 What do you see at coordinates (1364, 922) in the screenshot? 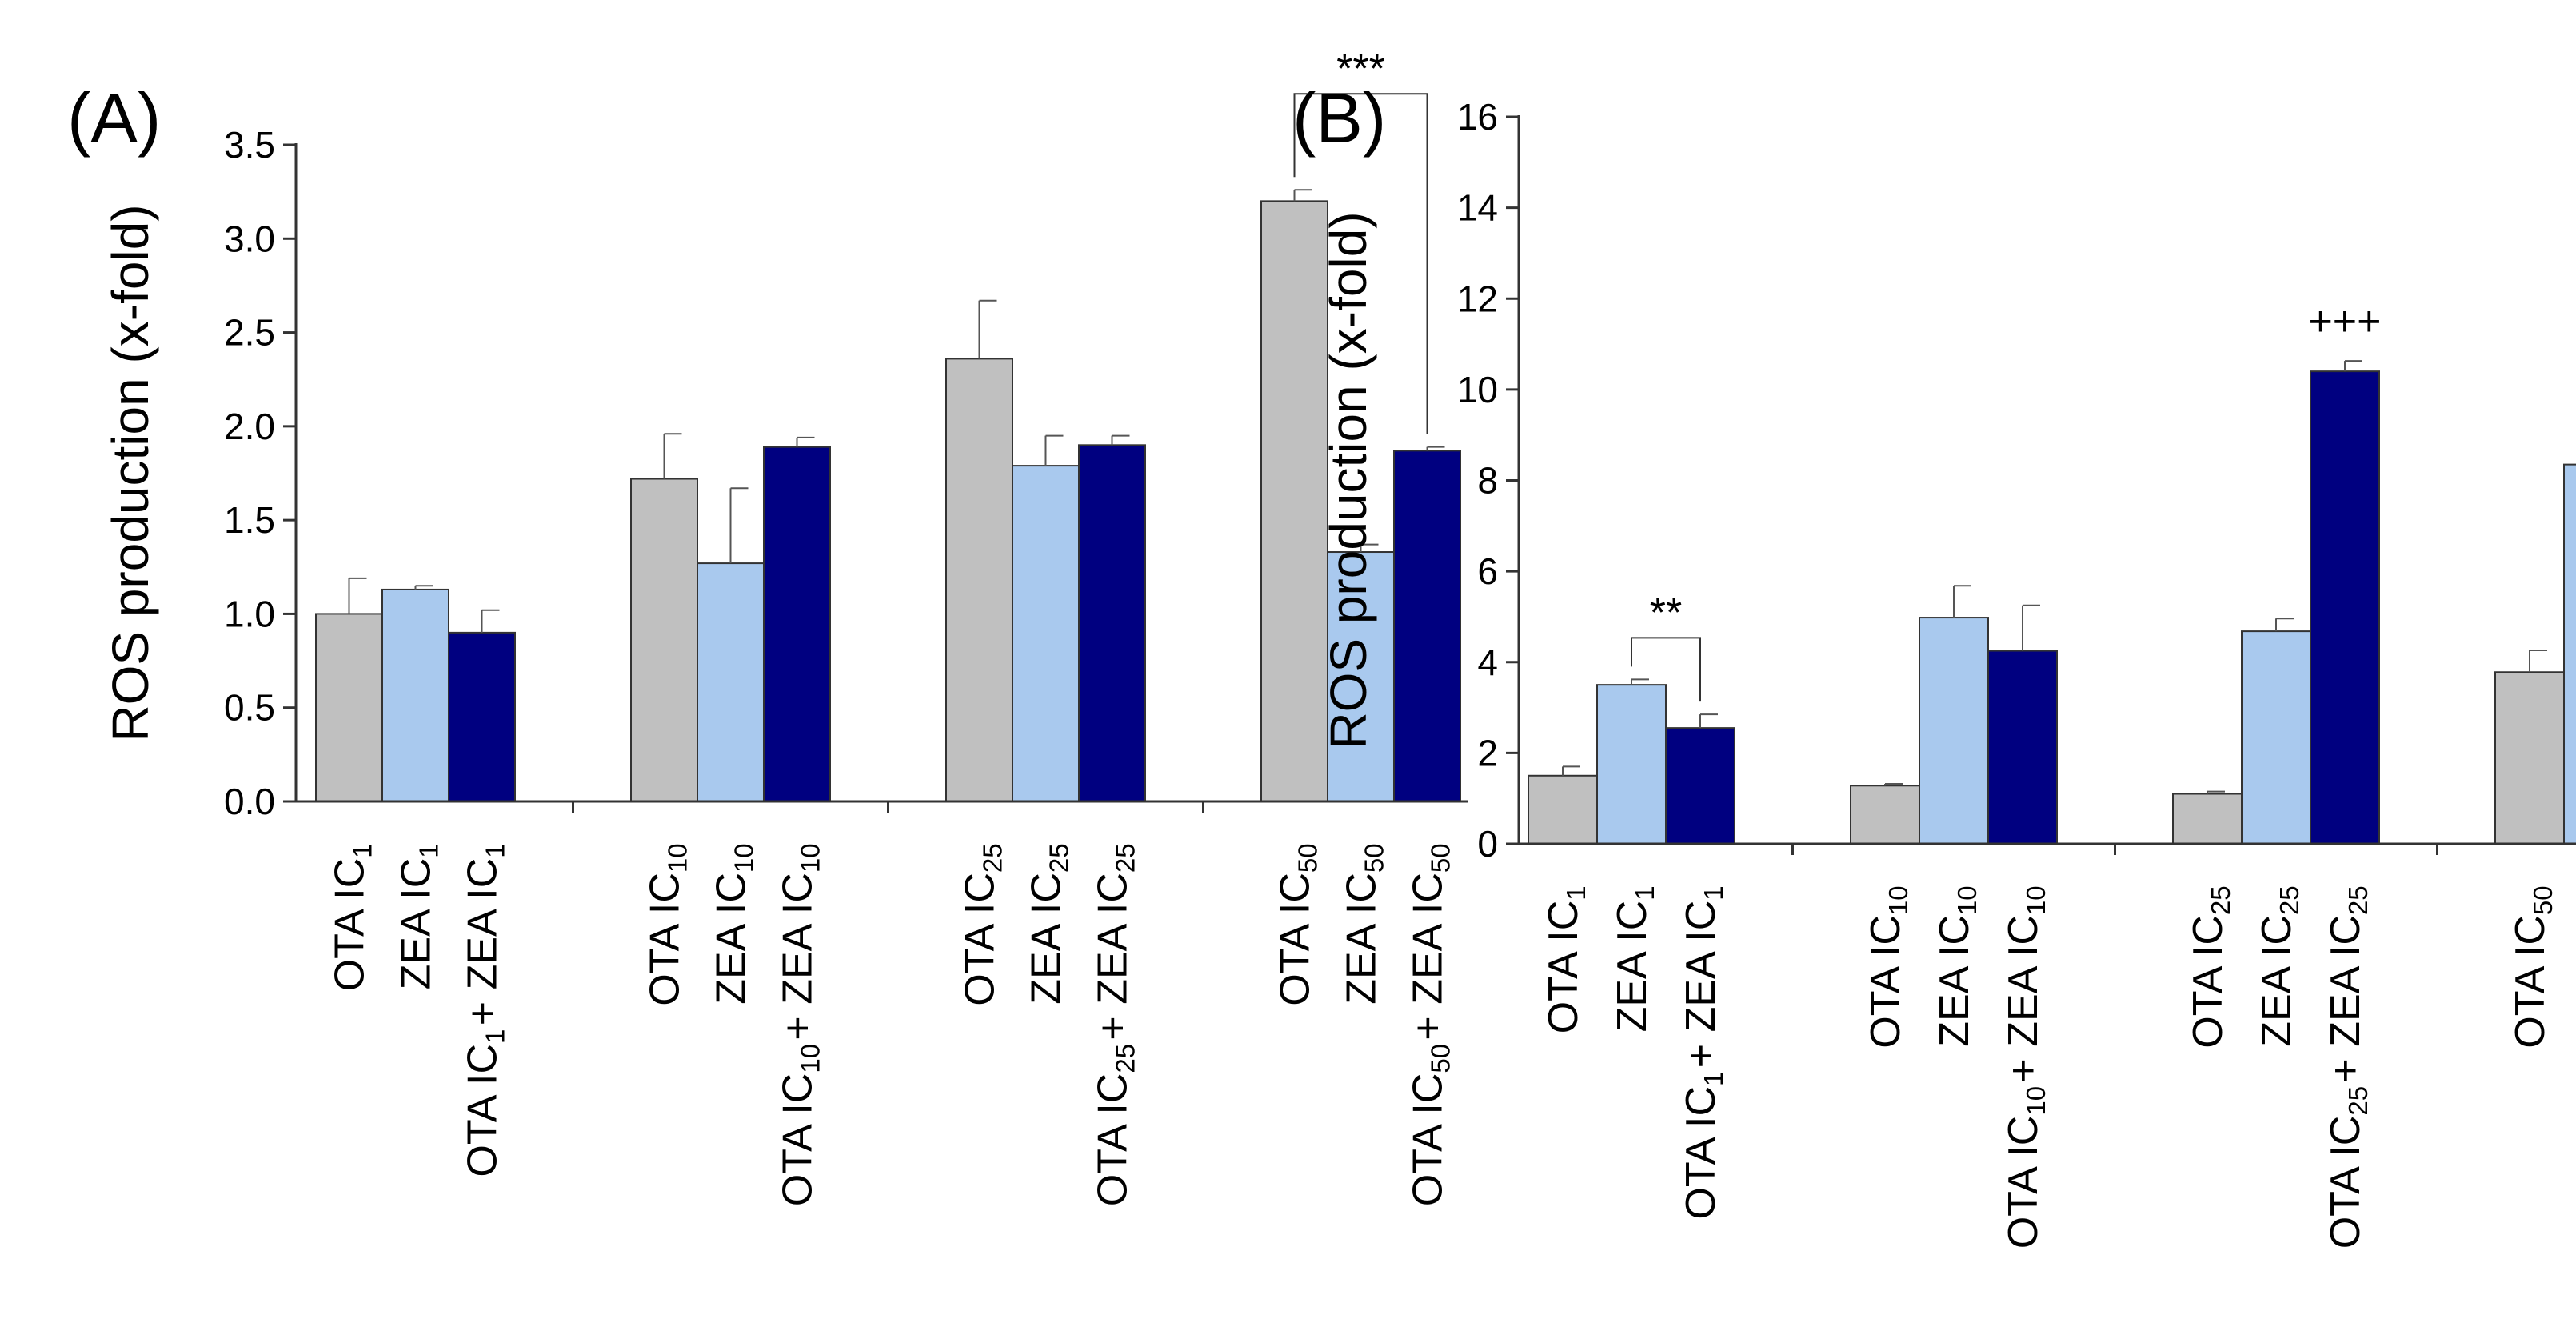
I see `category-label: ZEA IC50` at bounding box center [1364, 922].